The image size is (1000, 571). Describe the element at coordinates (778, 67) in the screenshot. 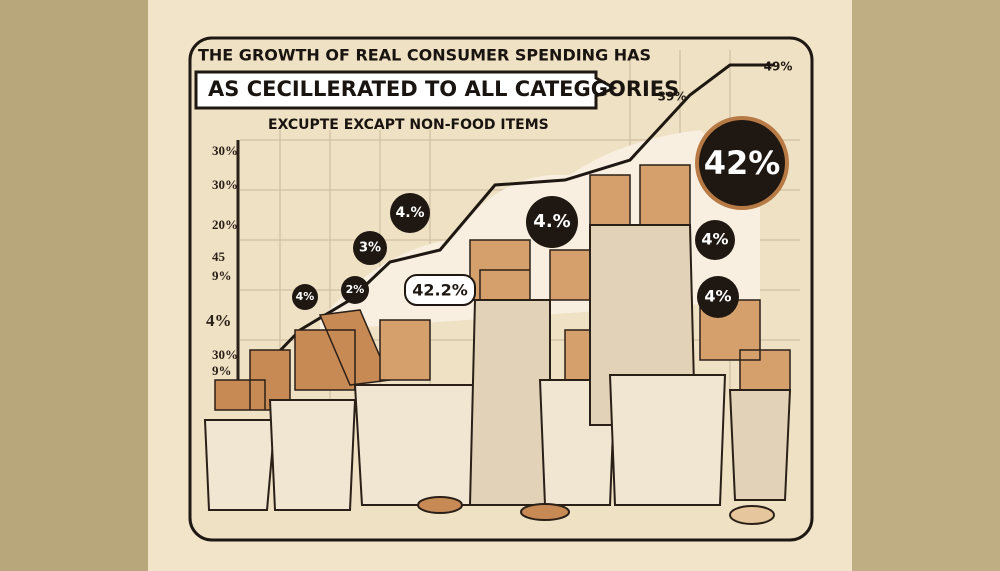

I see `badge-label: 49%` at that location.